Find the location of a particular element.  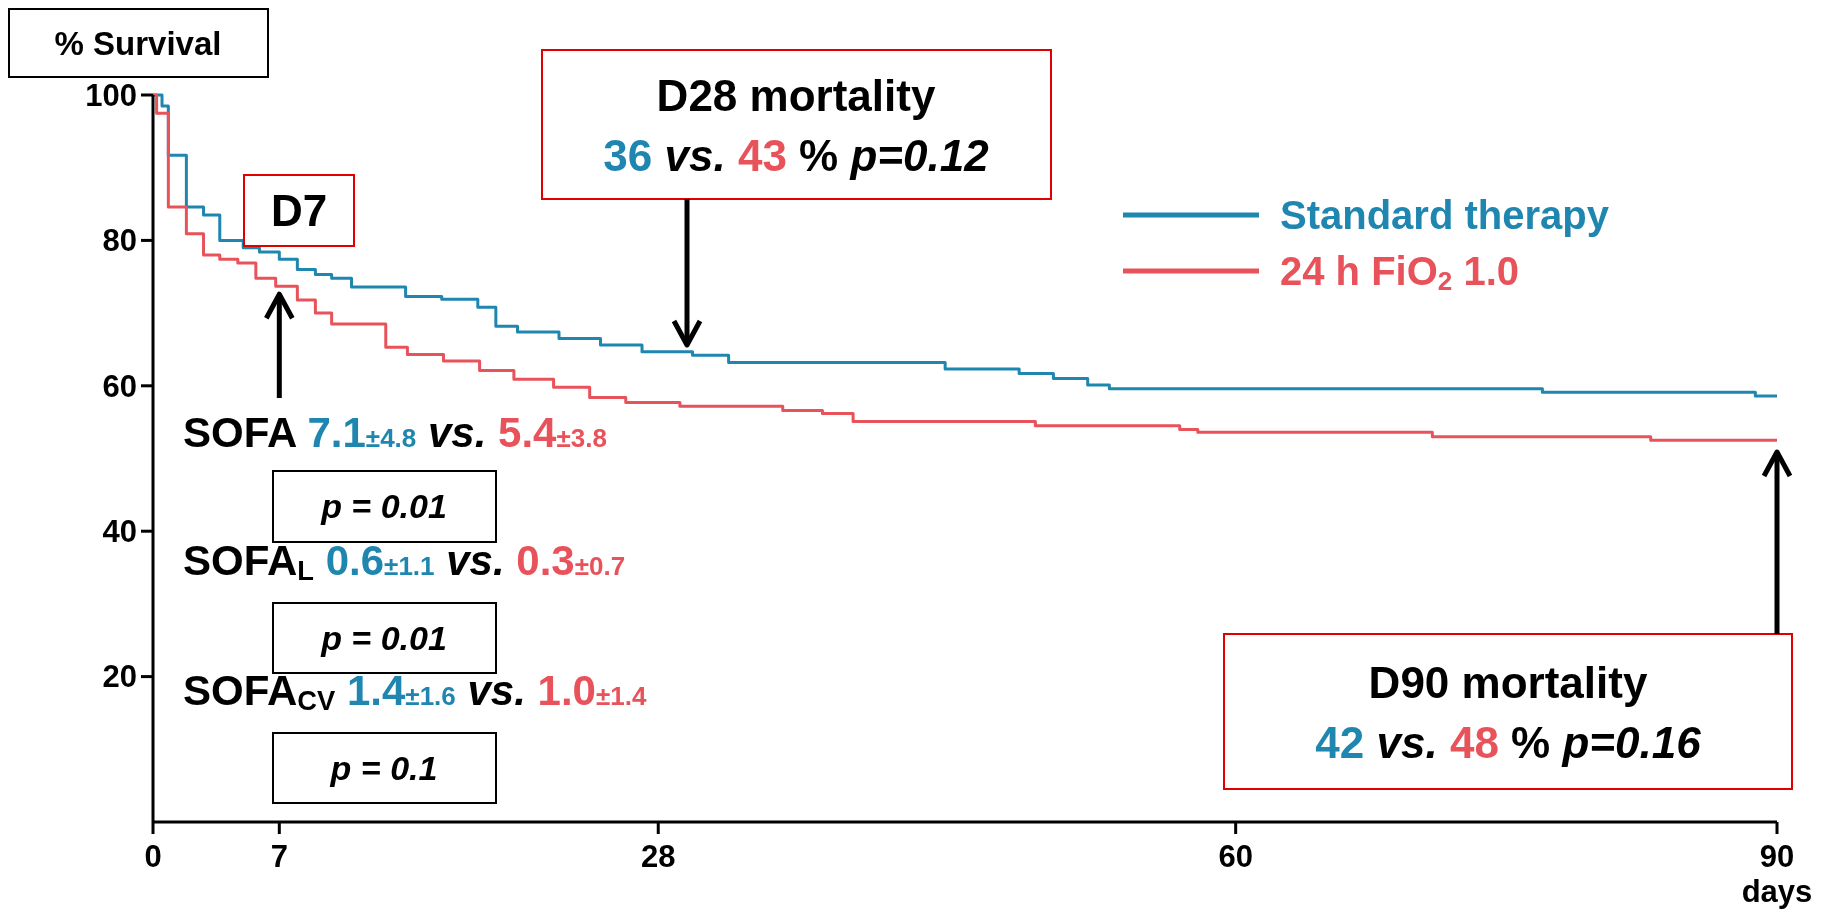

annotation: D7 is located at coordinates (299, 210).